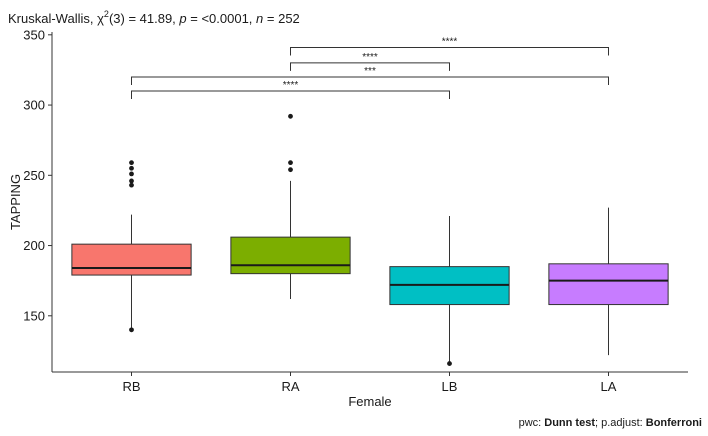 The height and width of the screenshot is (436, 708). I want to click on title-p-value: = <0.0001,, so click(221, 18).